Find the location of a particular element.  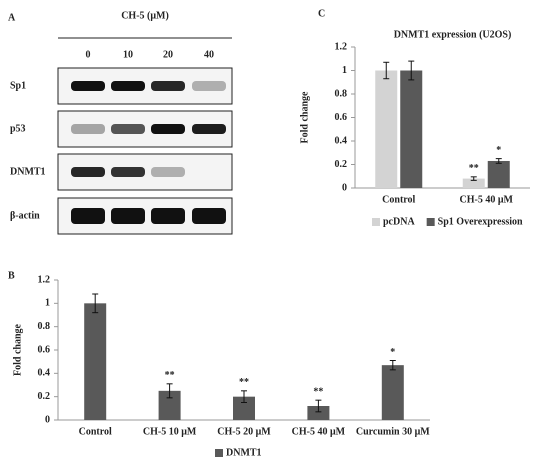

legend-label: Sp1 Overexpression is located at coordinates (480, 221).